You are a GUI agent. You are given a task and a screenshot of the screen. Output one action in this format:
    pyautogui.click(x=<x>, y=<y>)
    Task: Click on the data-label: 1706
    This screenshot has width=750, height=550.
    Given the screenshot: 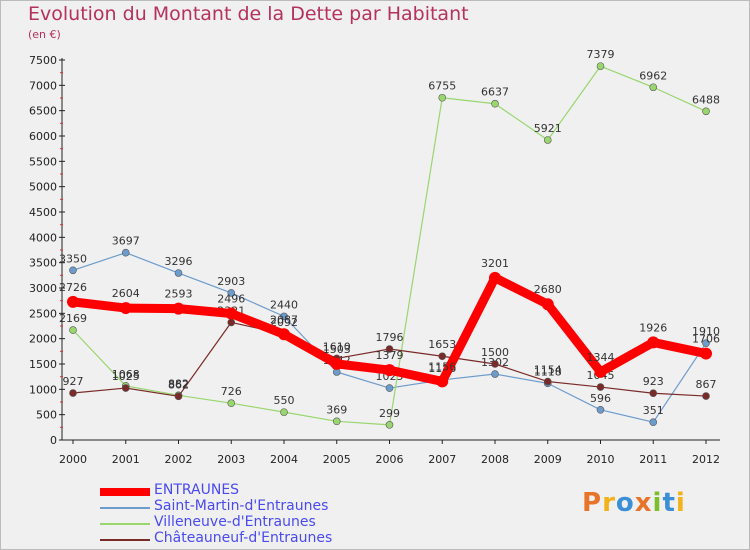 What is the action you would take?
    pyautogui.click(x=706, y=339)
    